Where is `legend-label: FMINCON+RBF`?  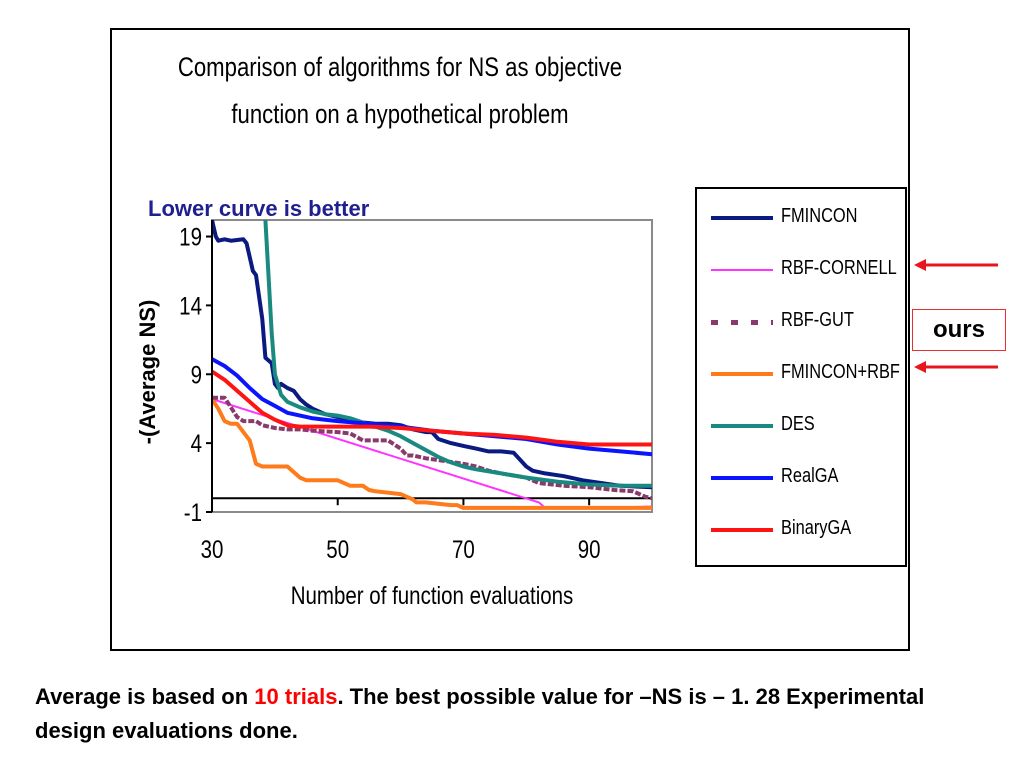
legend-label: FMINCON+RBF is located at coordinates (840, 372).